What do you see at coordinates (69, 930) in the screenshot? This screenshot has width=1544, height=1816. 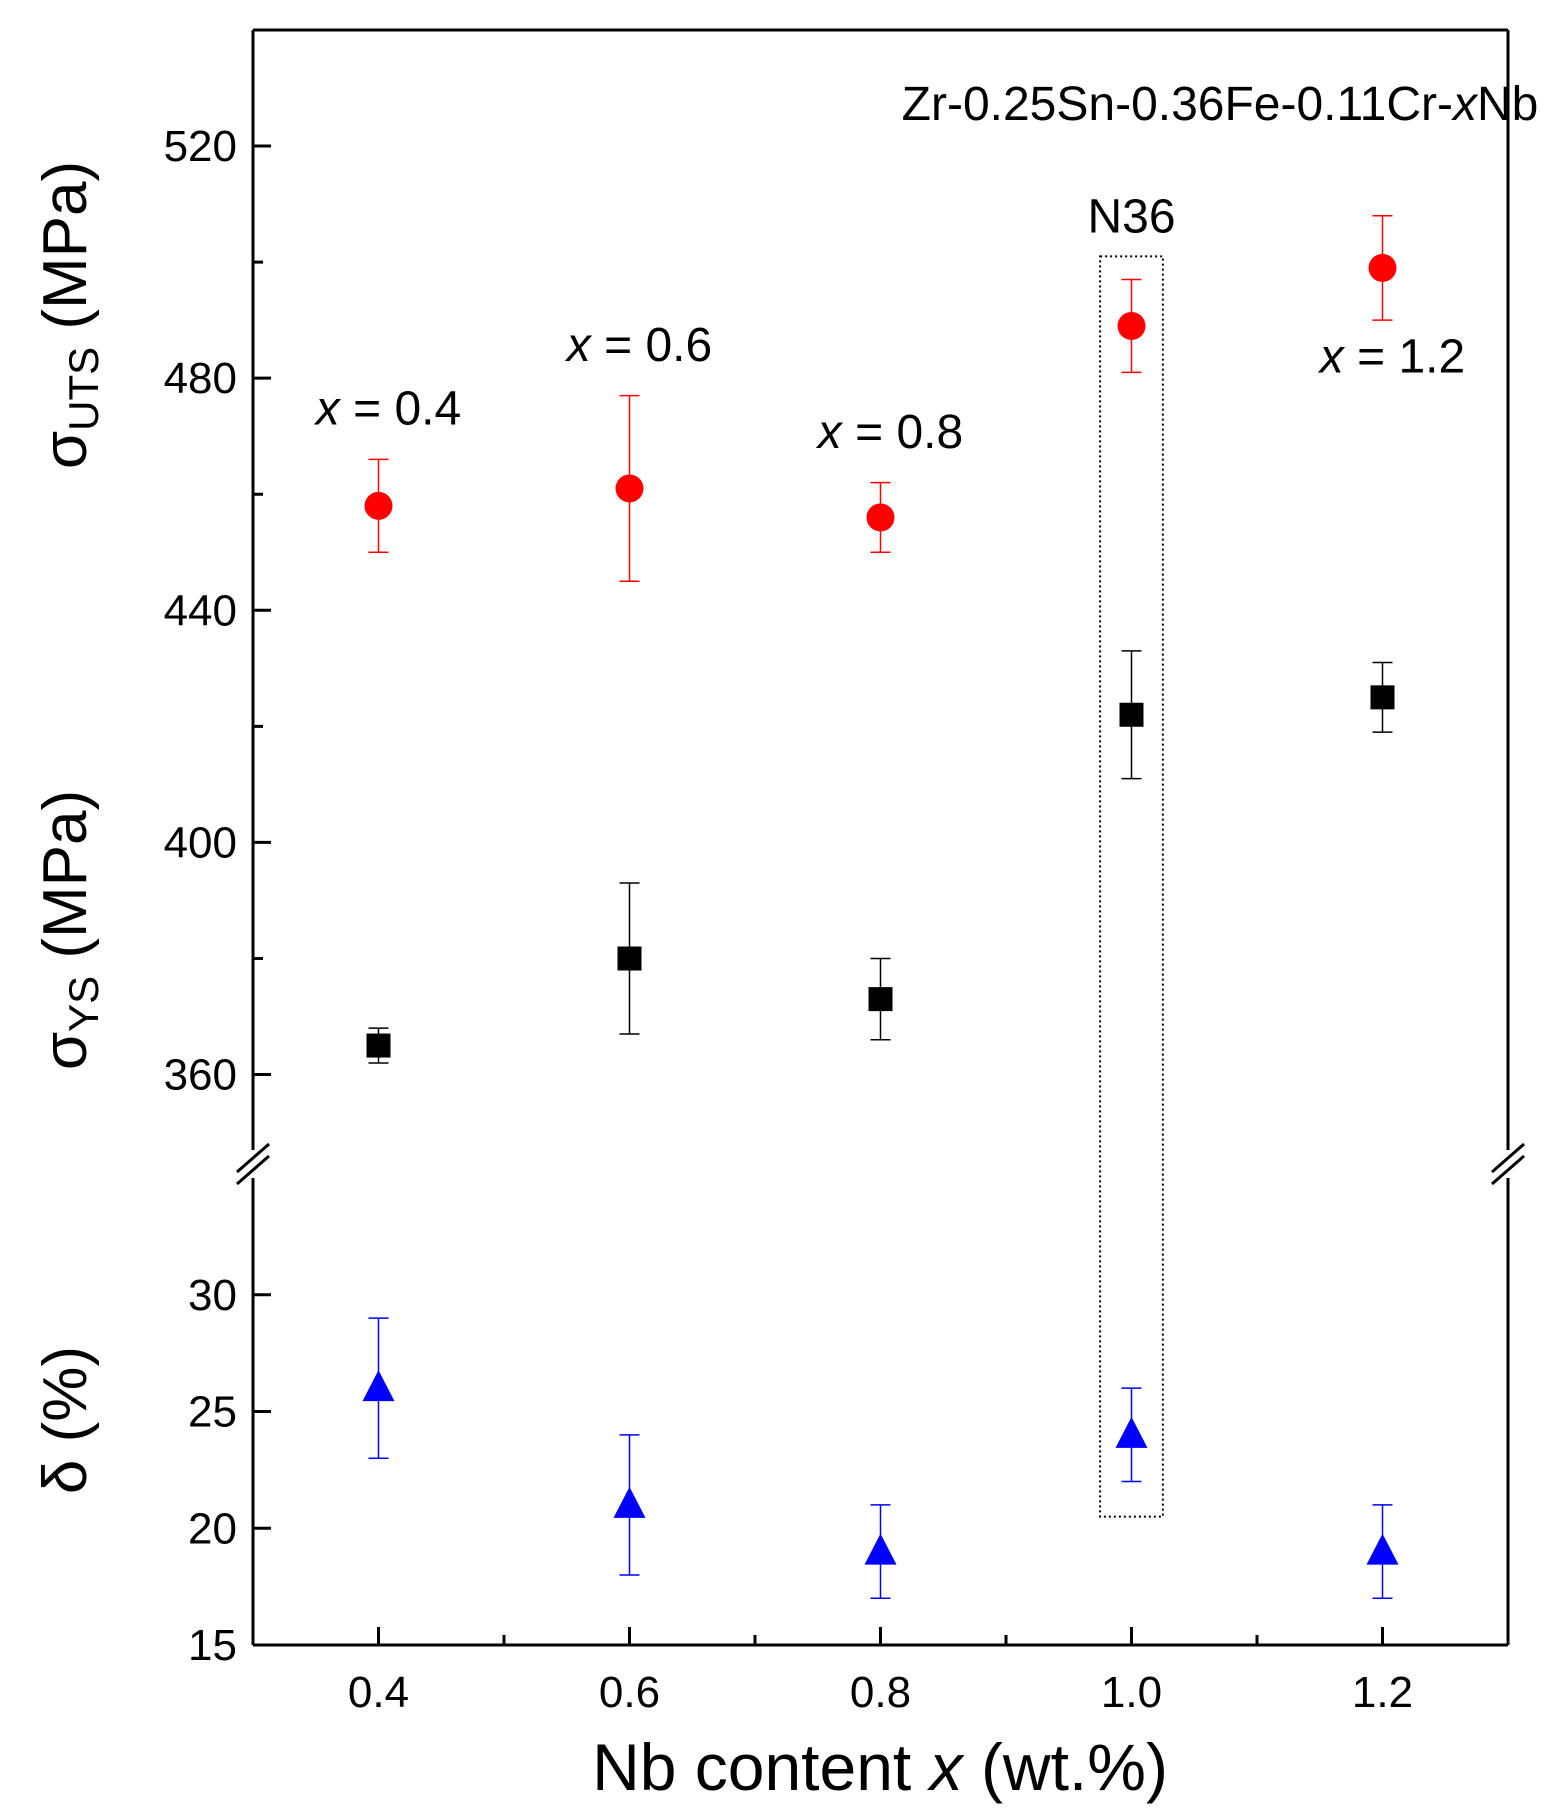 I see `y-axis-title-ys: σYS (MPa)` at bounding box center [69, 930].